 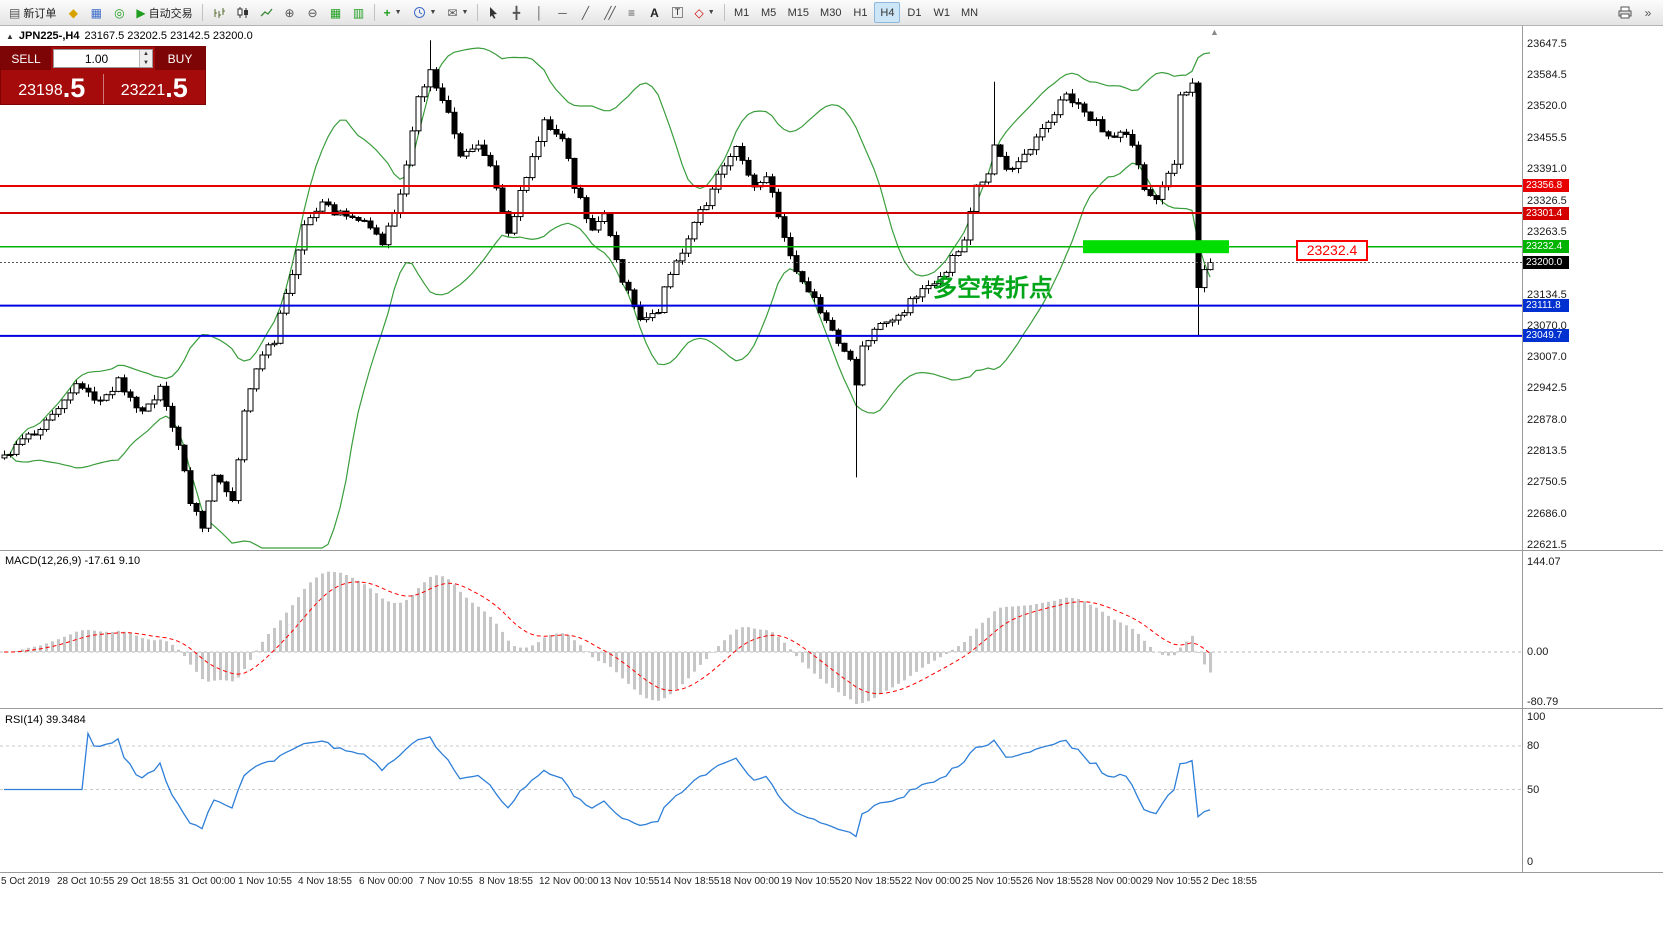 I want to click on channel-icon: ╱╱, so click(x=610, y=12).